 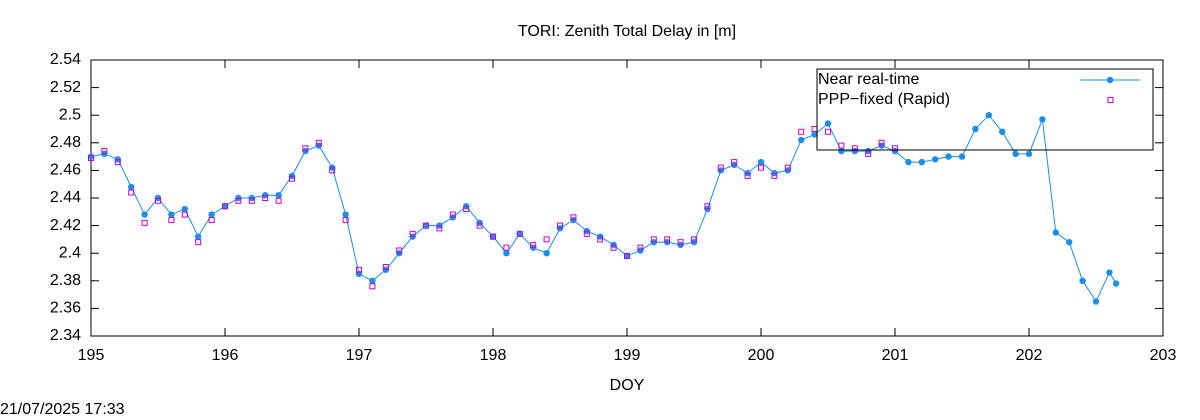 What do you see at coordinates (65, 170) in the screenshot?
I see `y-tick-label: 2.46` at bounding box center [65, 170].